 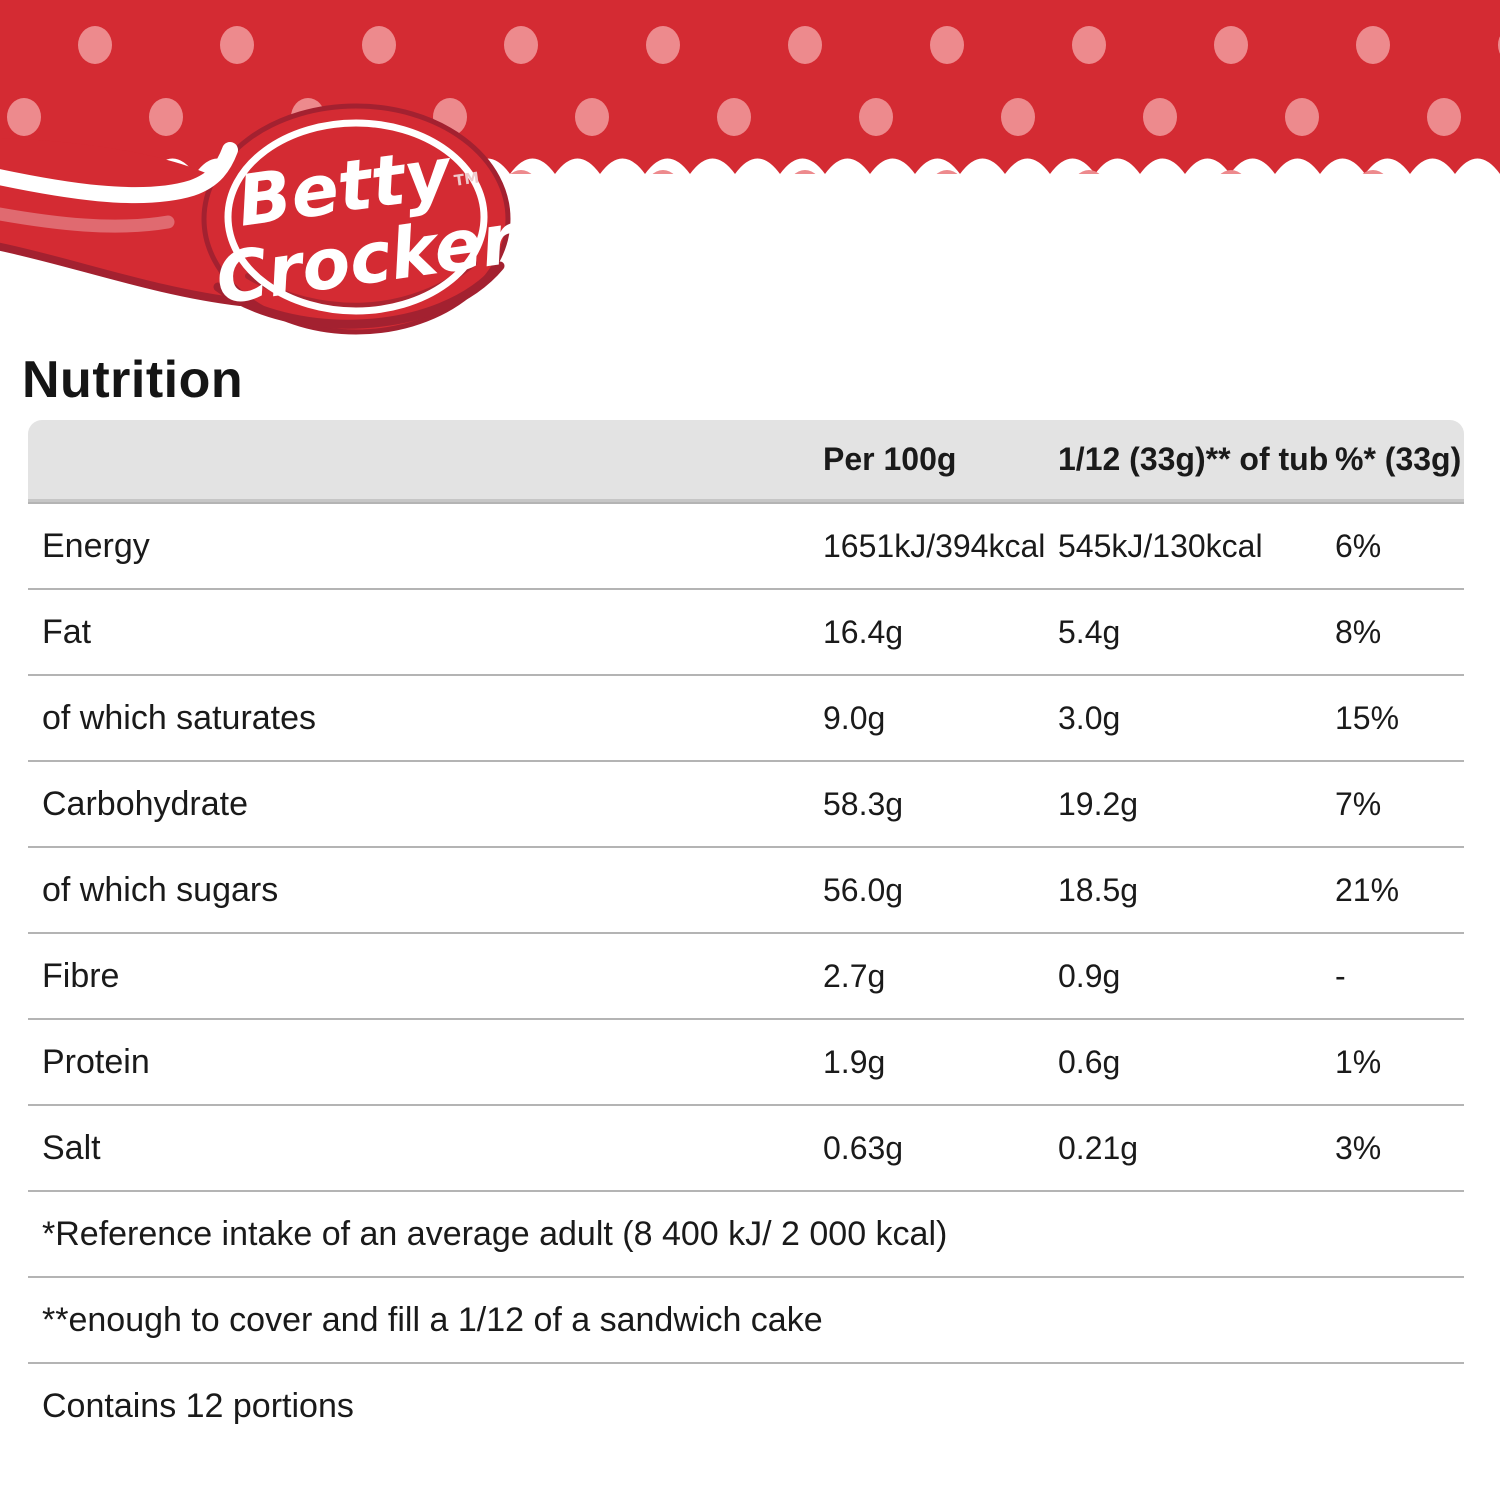 I want to click on value-per-portion: 0.6g, so click(x=1089, y=1061).